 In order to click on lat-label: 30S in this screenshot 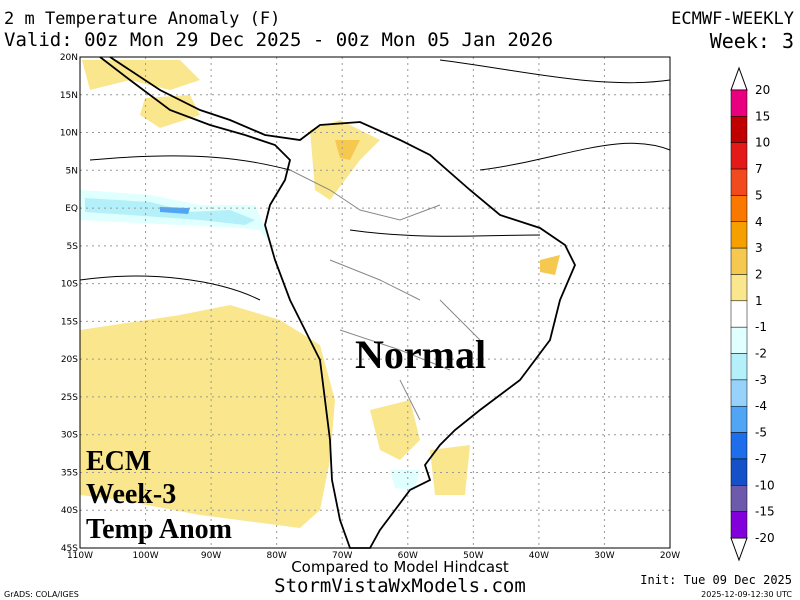, I will do `click(69, 436)`.